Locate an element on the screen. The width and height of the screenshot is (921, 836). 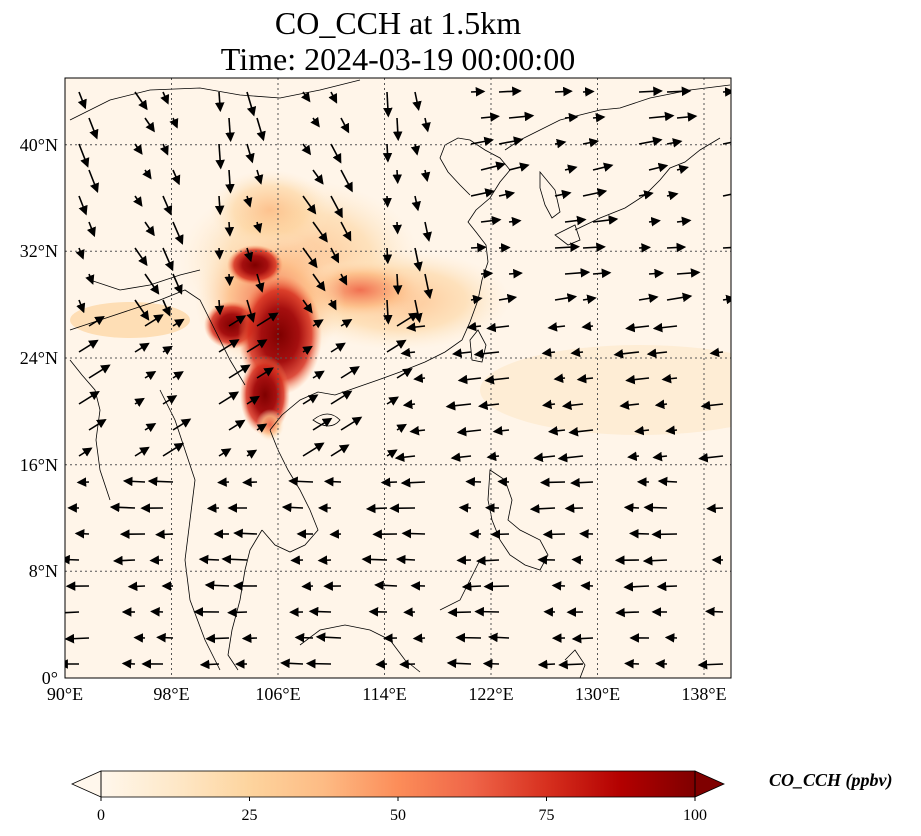
colorbar-tick-label: 25 is located at coordinates (250, 815).